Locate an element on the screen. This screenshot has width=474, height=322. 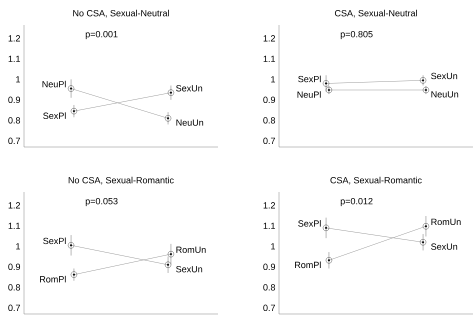
chart-title: CSA, Sexual-Romantic is located at coordinates (376, 180).